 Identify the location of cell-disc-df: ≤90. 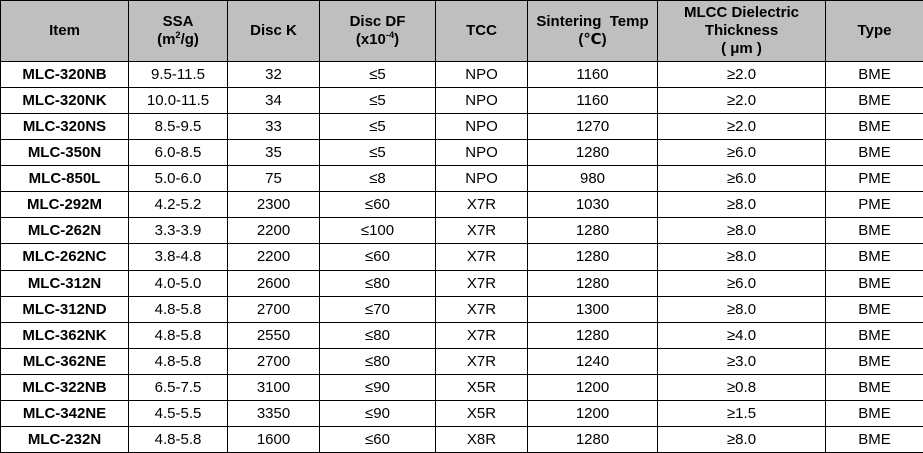
(377, 413).